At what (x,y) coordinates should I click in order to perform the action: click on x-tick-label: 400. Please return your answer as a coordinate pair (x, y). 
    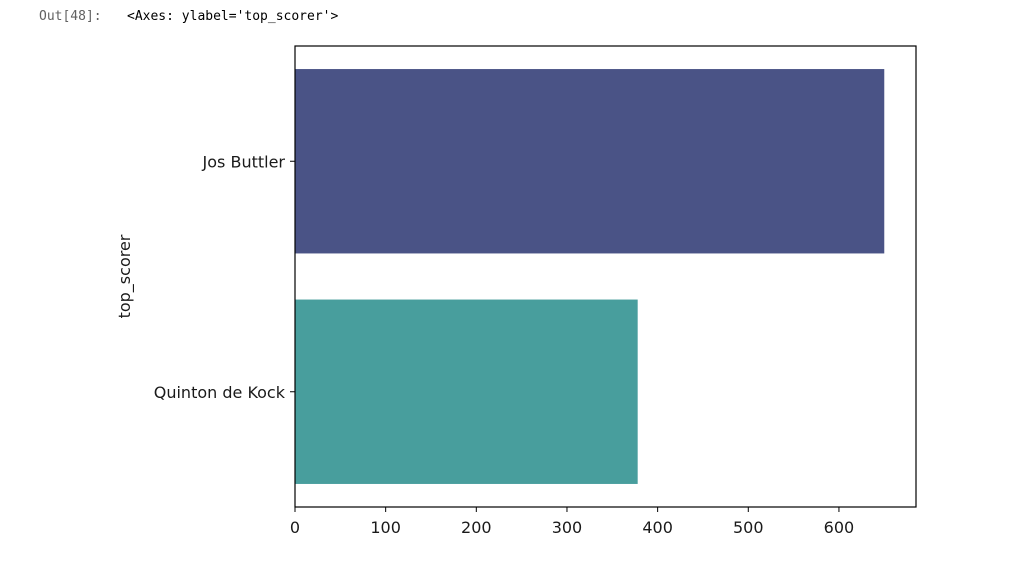
    Looking at the image, I should click on (657, 527).